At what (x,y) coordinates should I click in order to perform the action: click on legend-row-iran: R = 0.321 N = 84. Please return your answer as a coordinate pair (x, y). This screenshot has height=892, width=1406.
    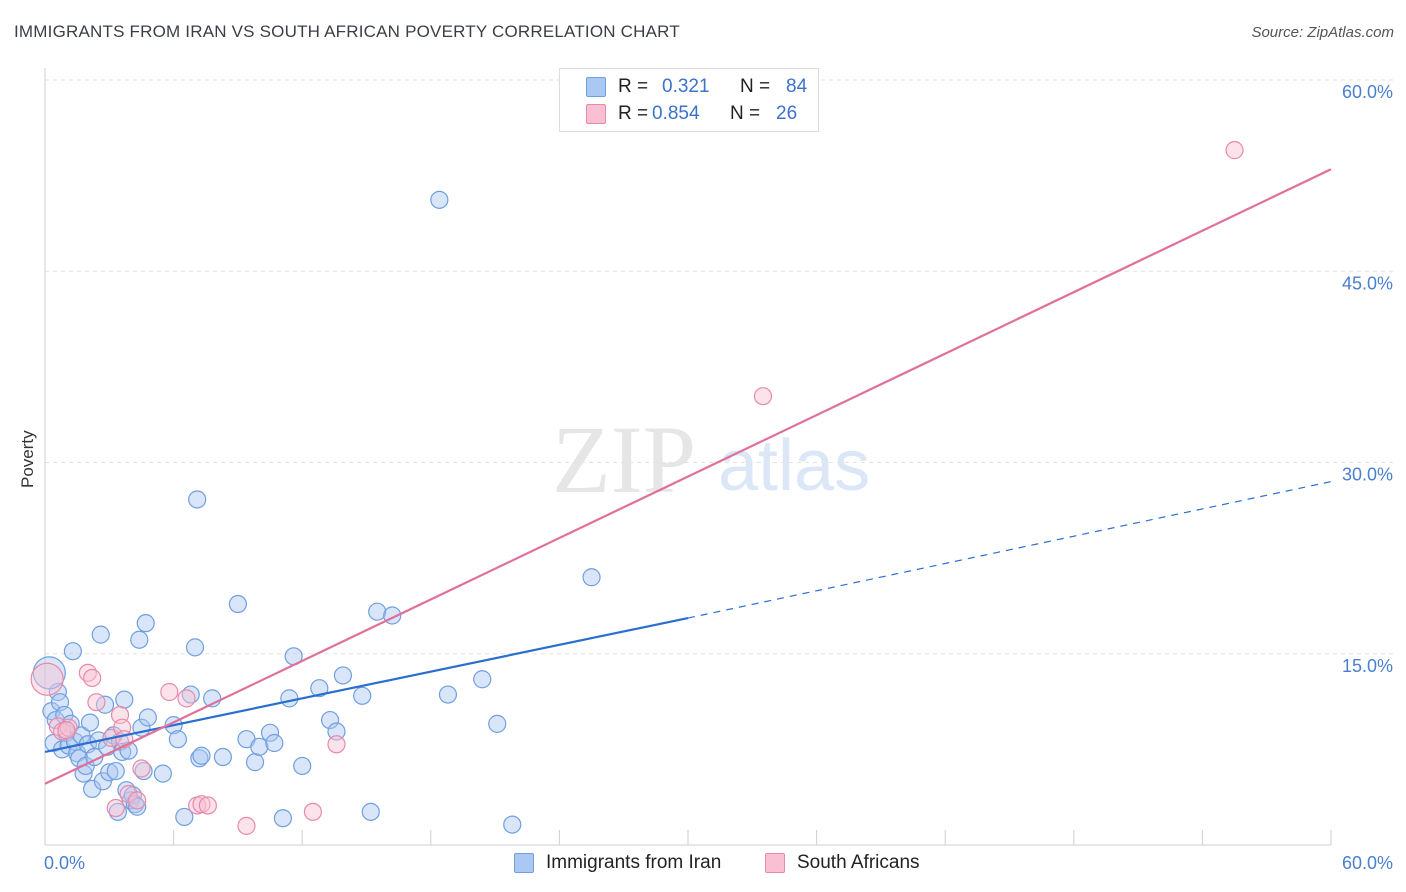
    Looking at the image, I should click on (696, 87).